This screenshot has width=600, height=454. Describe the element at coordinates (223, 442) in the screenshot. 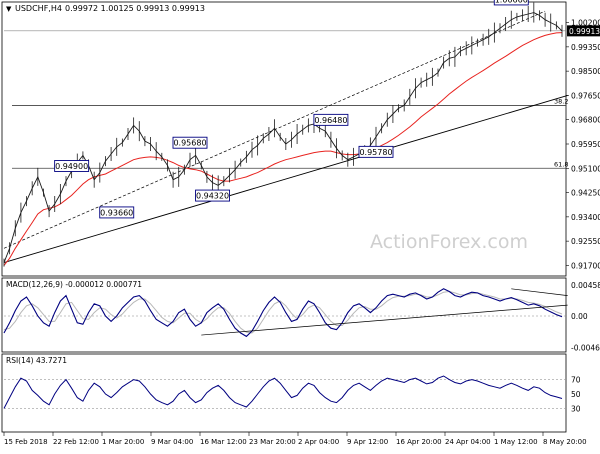

I see `time-axis-label: 16 Mar 12:00` at that location.